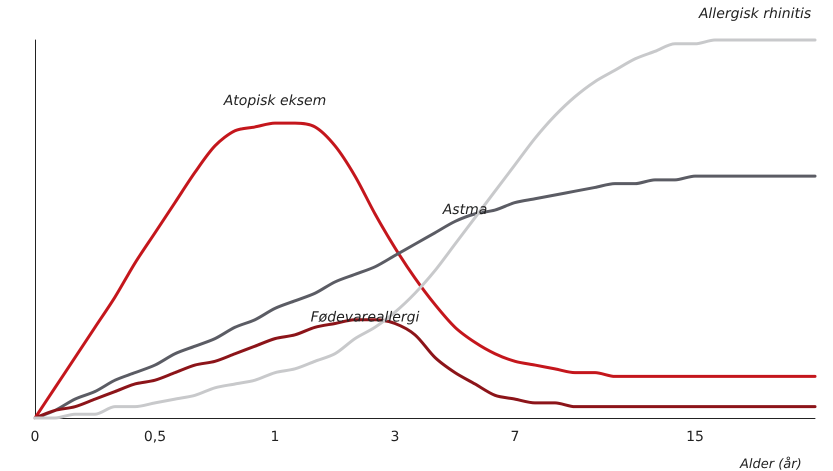 The width and height of the screenshot is (833, 471). What do you see at coordinates (770, 463) in the screenshot?
I see `x-axis-title: Alder (år)` at bounding box center [770, 463].